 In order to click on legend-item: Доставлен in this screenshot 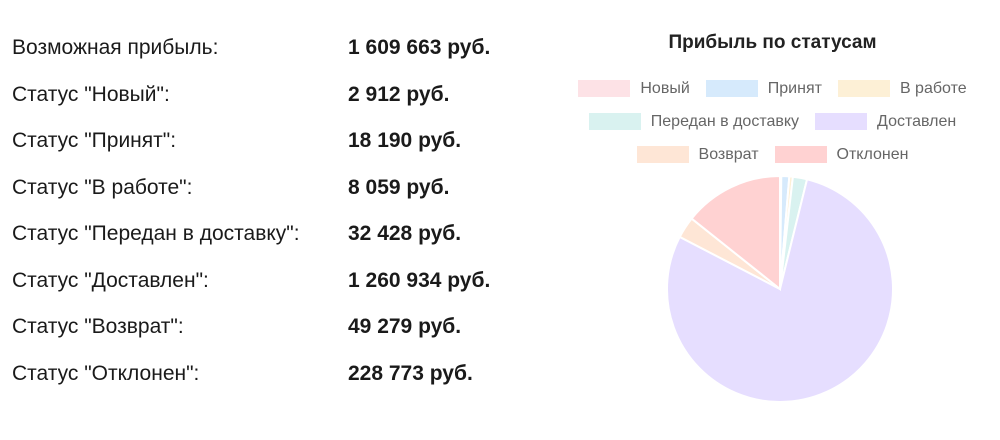, I will do `click(885, 122)`.